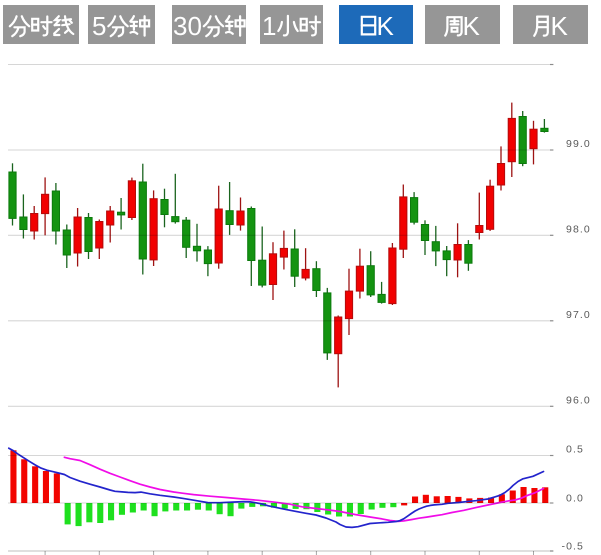 This screenshot has width=601, height=555. Describe the element at coordinates (578, 315) in the screenshot. I see `svg-text: 97.0` at that location.